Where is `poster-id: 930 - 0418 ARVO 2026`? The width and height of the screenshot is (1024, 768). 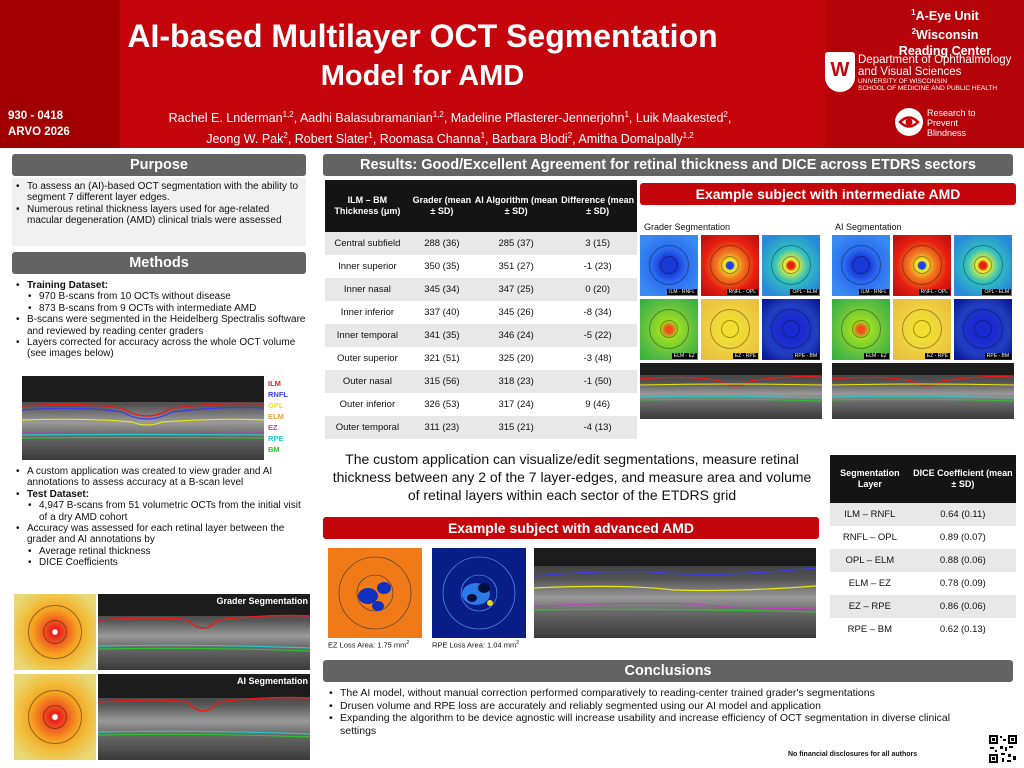 poster-id: 930 - 0418 ARVO 2026 is located at coordinates (39, 124).